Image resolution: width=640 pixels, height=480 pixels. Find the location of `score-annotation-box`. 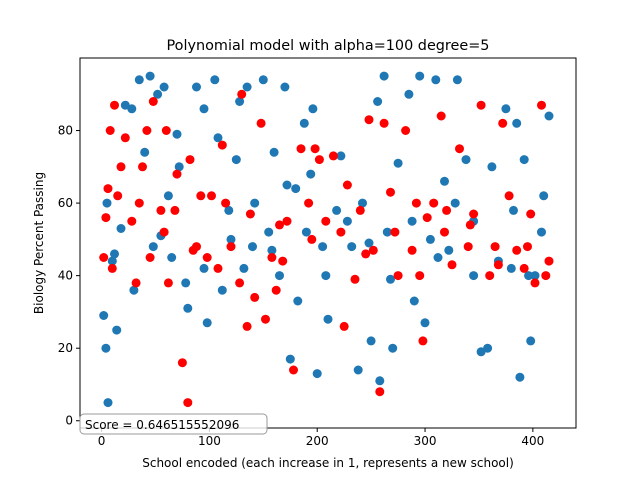

score-annotation-box is located at coordinates (173, 424).